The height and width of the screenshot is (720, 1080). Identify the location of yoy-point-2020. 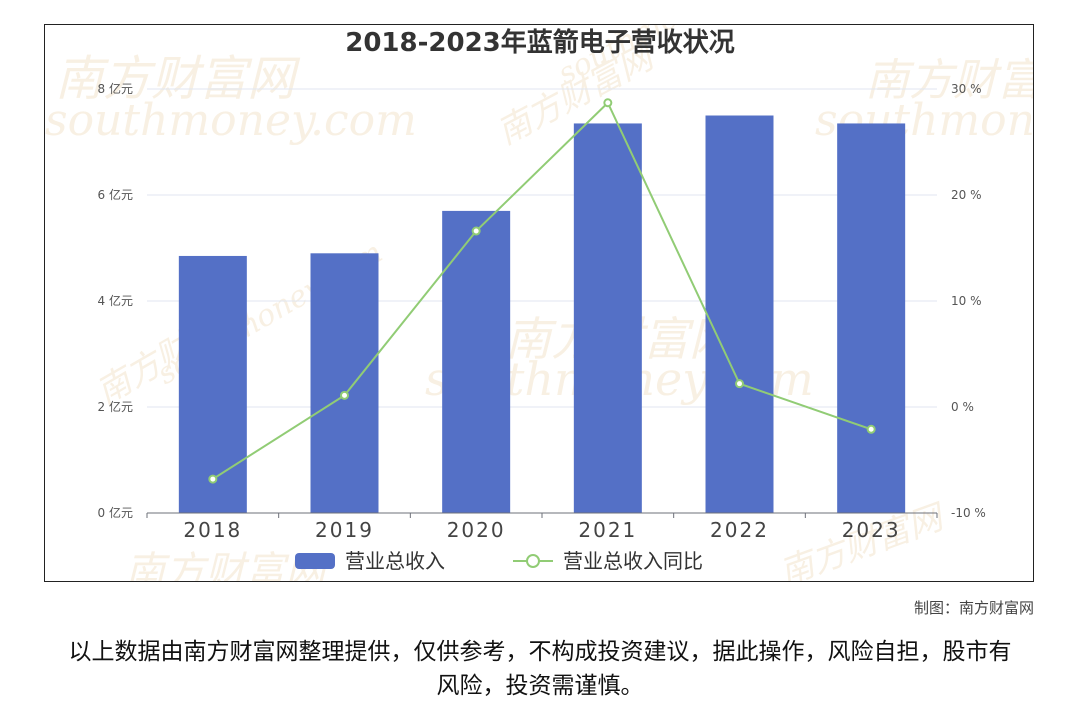
(476, 231).